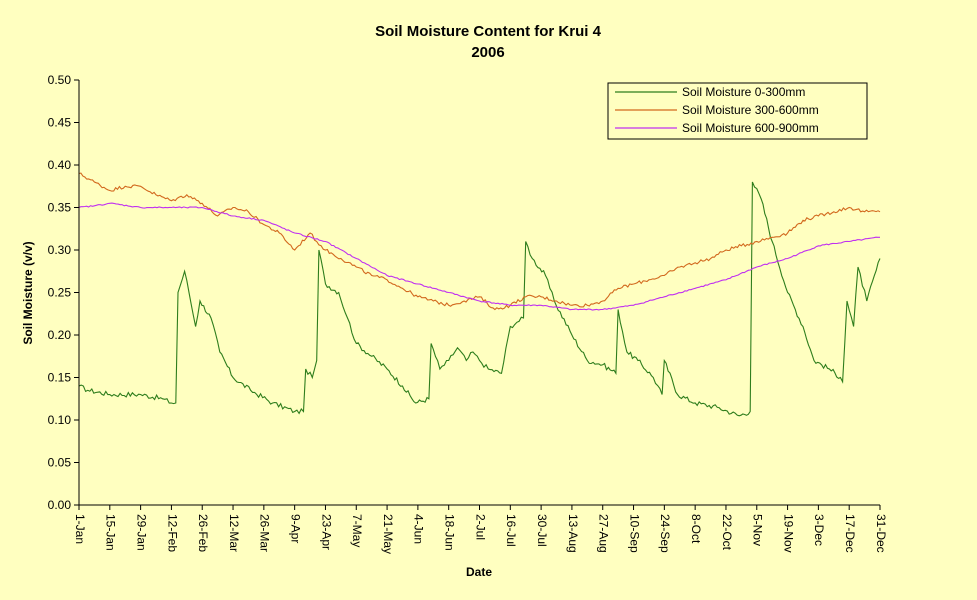 Image resolution: width=977 pixels, height=600 pixels. I want to click on chart-subtitle: 2006, so click(487, 52).